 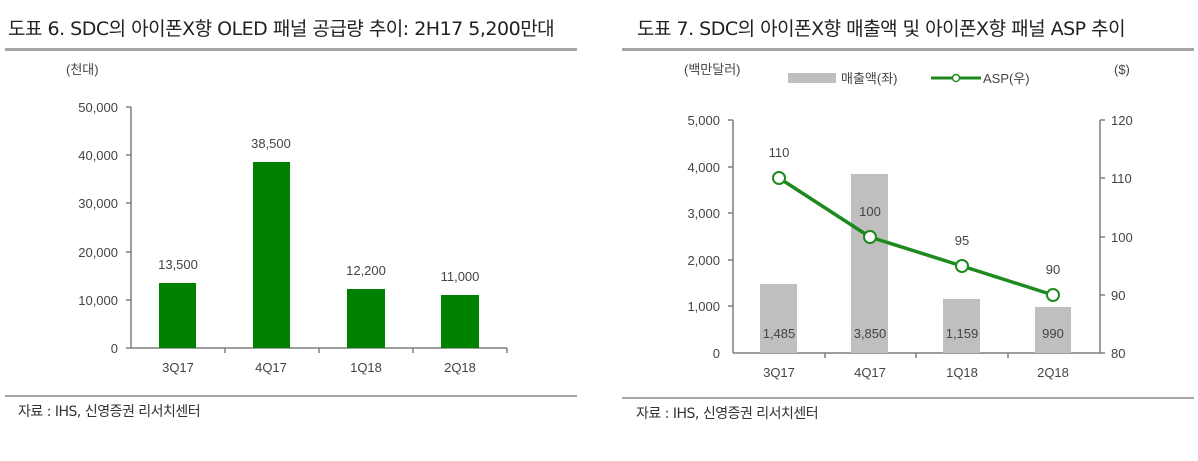 I want to click on asp-label: 100, so click(x=870, y=211).